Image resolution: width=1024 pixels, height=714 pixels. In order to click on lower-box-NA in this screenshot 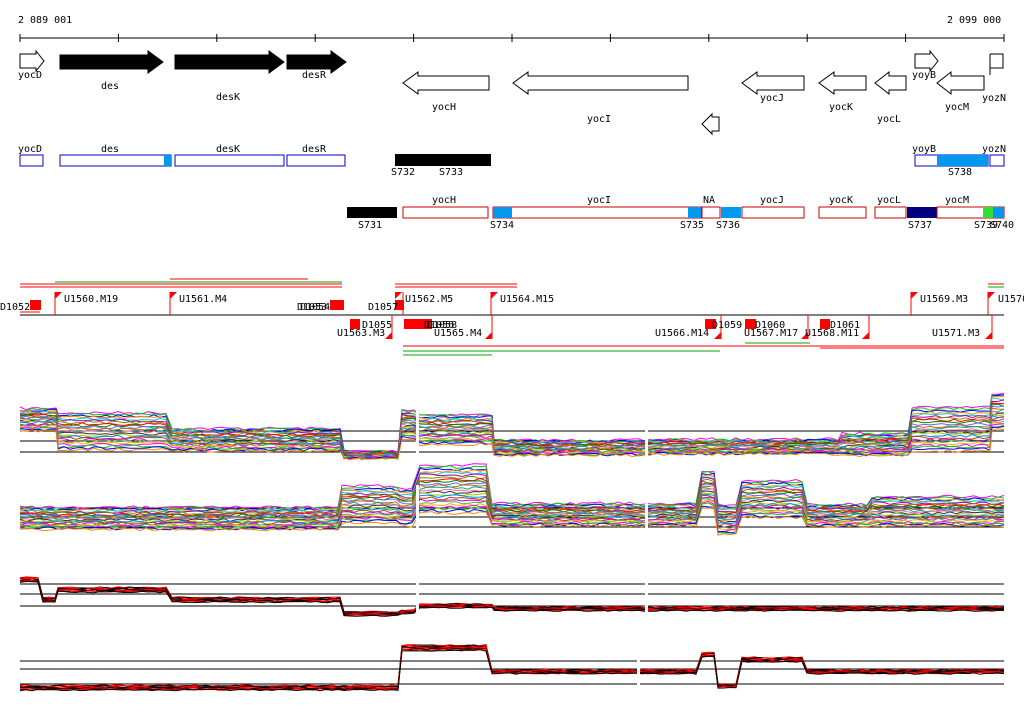, I will do `click(711, 212)`.